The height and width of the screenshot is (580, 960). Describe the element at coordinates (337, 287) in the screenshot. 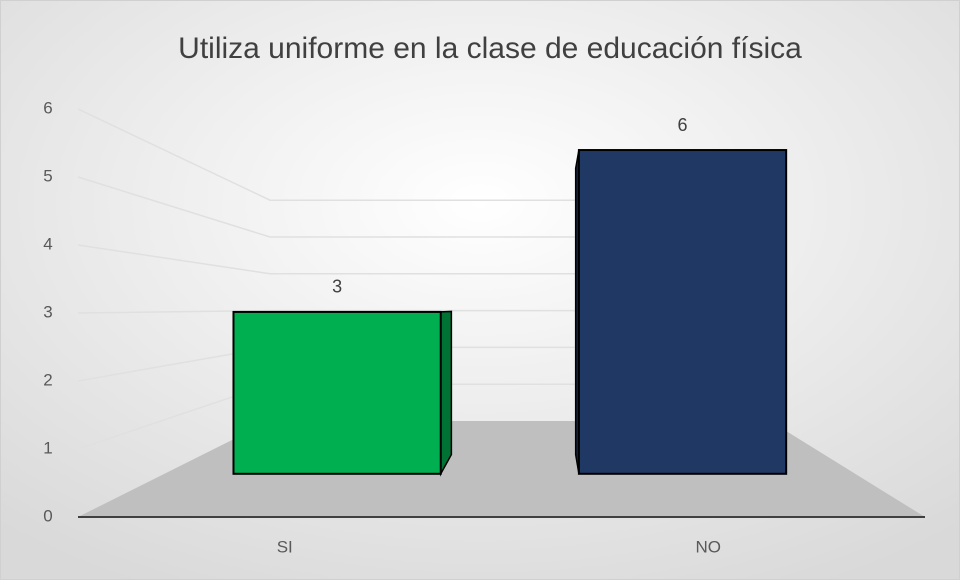

I see `data-label: 3` at that location.